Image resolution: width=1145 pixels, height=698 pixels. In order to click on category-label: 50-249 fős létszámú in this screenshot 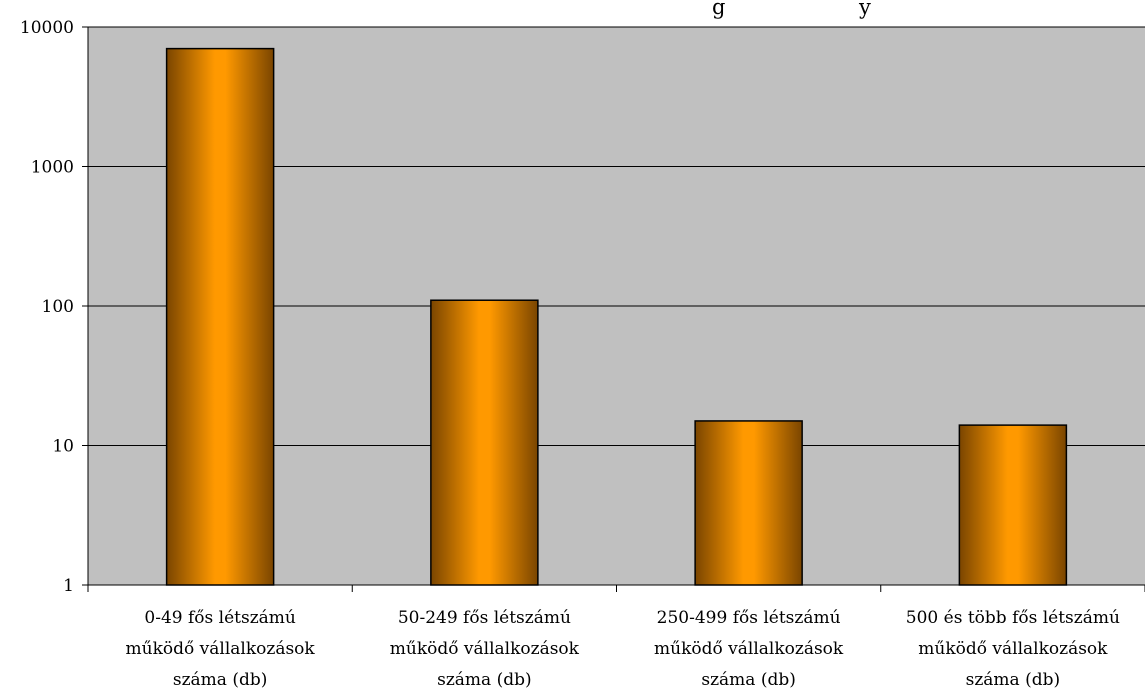, I will do `click(484, 618)`.